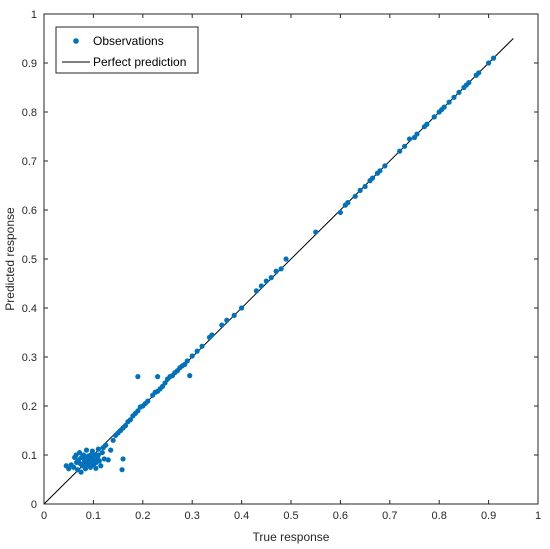 This screenshot has height=549, width=550. I want to click on y-tick-label: 0.7, so click(29, 162).